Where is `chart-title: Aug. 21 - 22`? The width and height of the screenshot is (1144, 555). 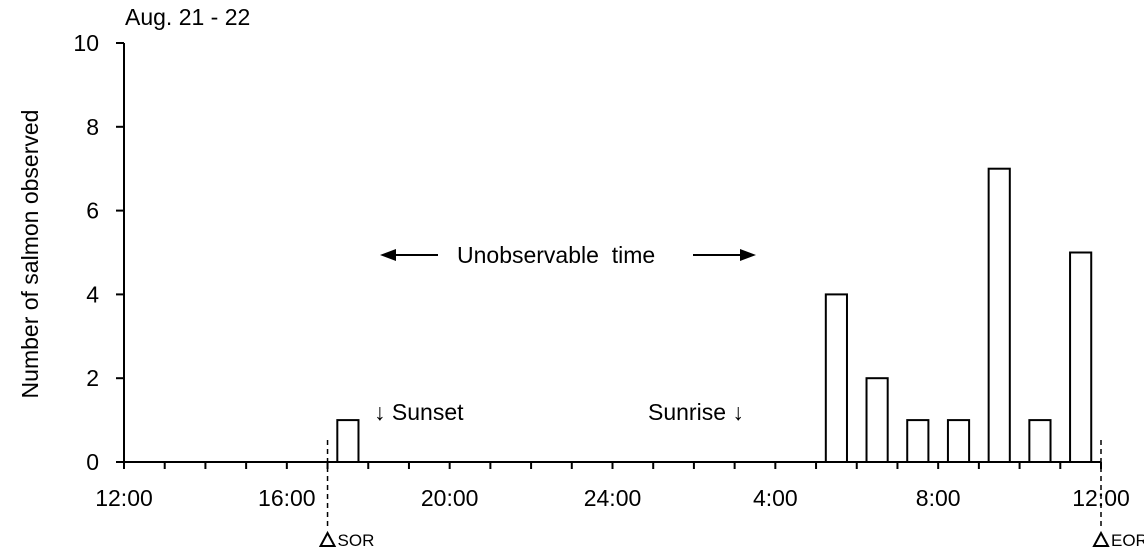 chart-title: Aug. 21 - 22 is located at coordinates (187, 17).